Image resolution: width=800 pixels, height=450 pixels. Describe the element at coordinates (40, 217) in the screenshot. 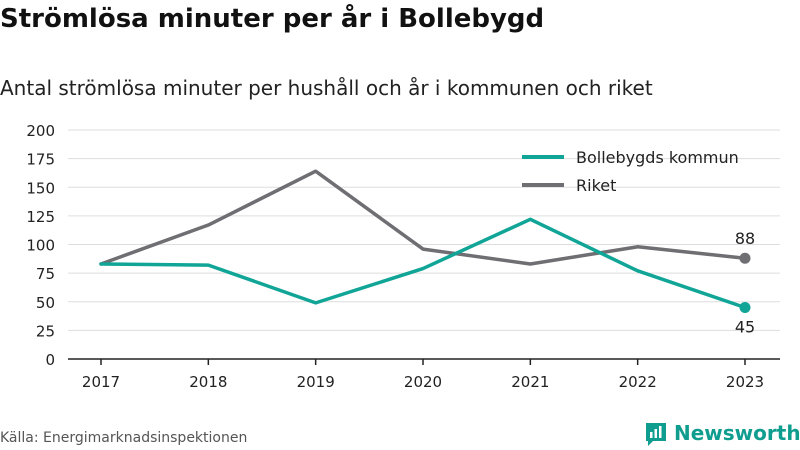

I see `y-tick-label: 125` at that location.